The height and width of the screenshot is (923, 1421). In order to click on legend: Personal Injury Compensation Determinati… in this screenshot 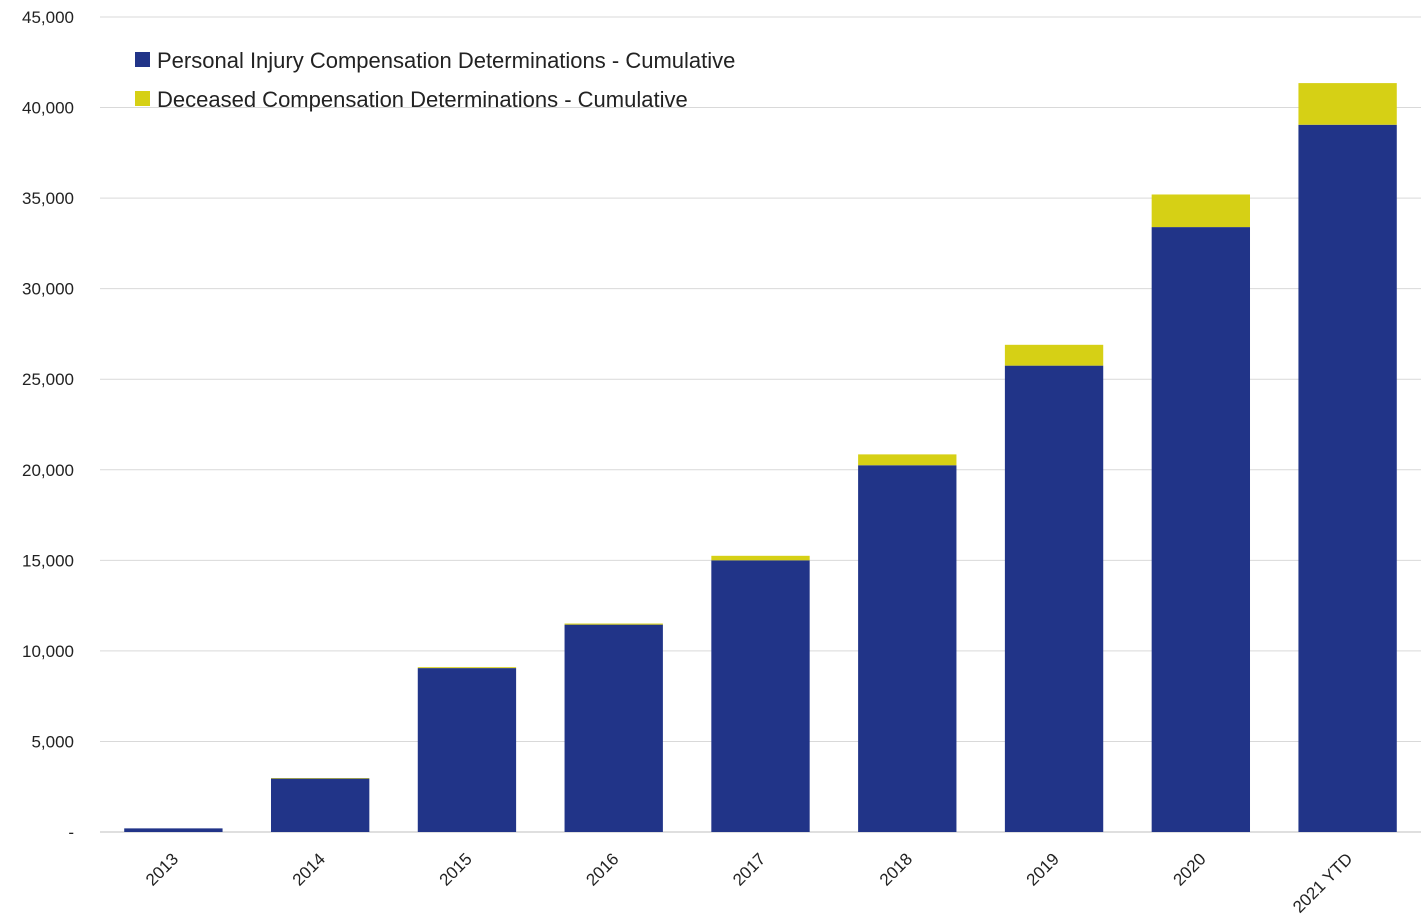, I will do `click(435, 80)`.